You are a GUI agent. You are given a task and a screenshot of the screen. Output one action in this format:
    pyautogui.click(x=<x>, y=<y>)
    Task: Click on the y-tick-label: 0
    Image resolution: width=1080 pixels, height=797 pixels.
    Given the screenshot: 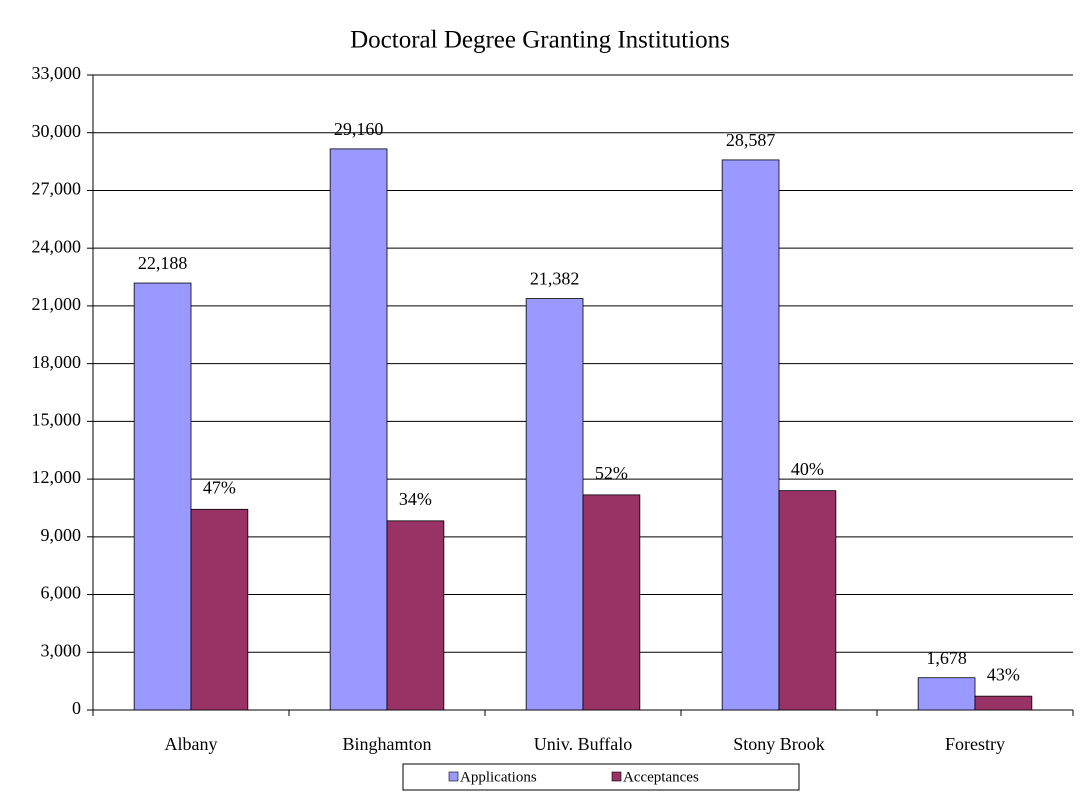 What is the action you would take?
    pyautogui.click(x=76, y=708)
    